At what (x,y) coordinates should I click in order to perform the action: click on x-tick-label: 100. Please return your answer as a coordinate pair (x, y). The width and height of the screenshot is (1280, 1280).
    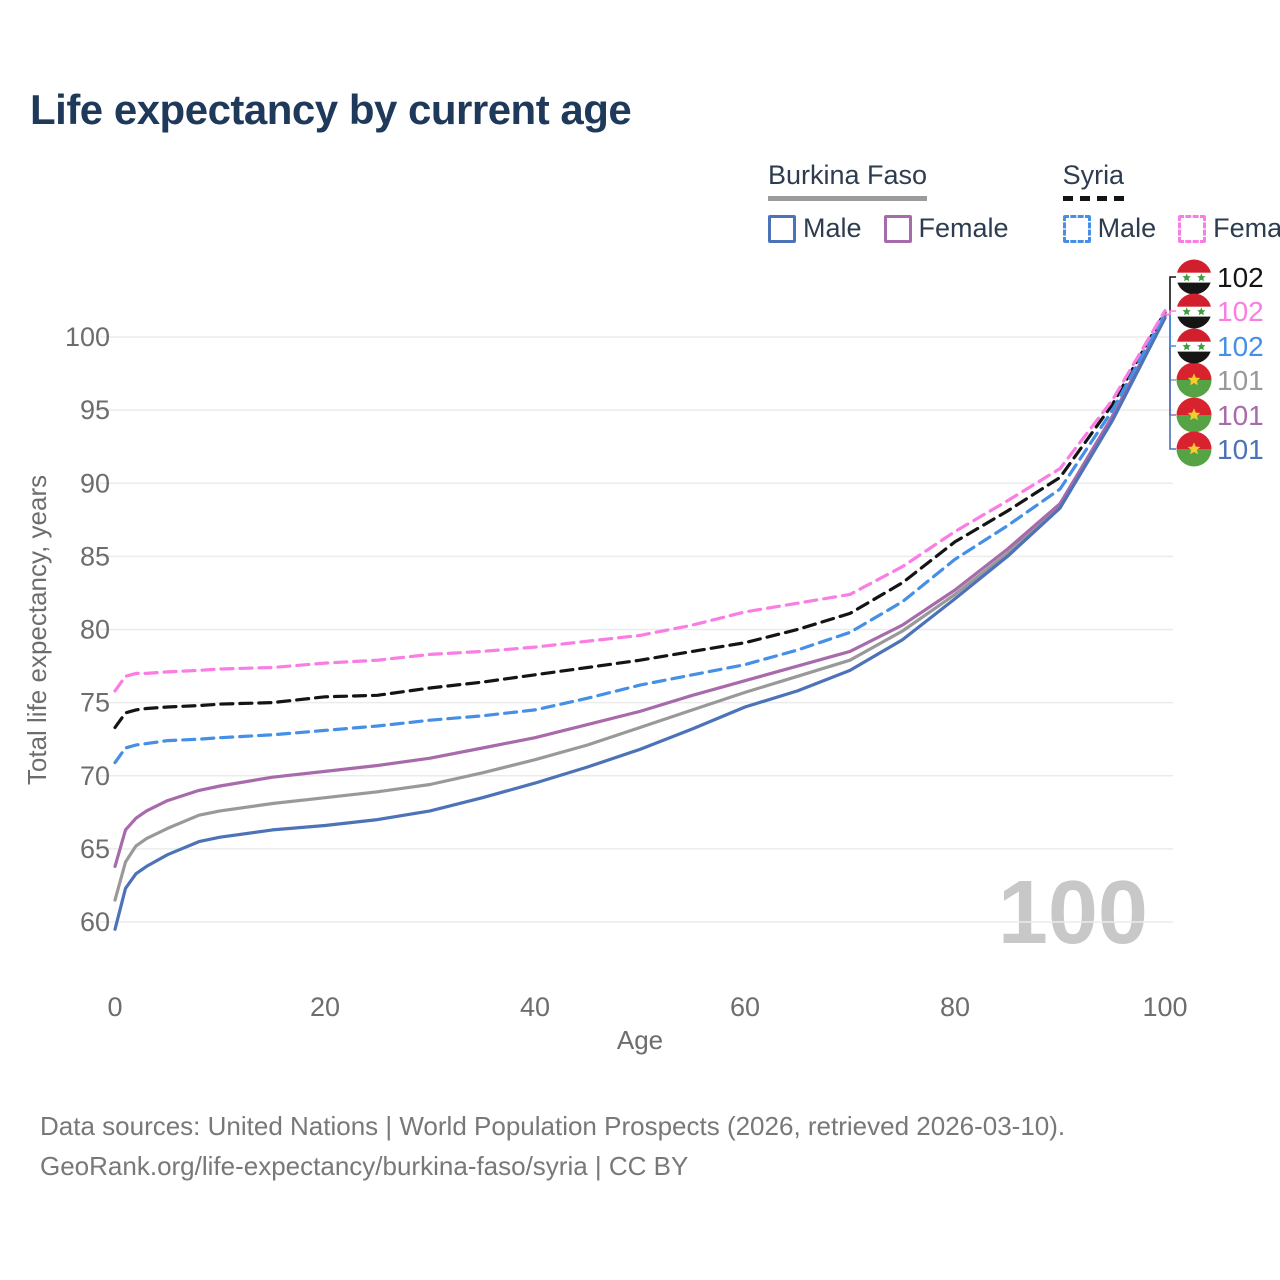
    Looking at the image, I should click on (1164, 1007).